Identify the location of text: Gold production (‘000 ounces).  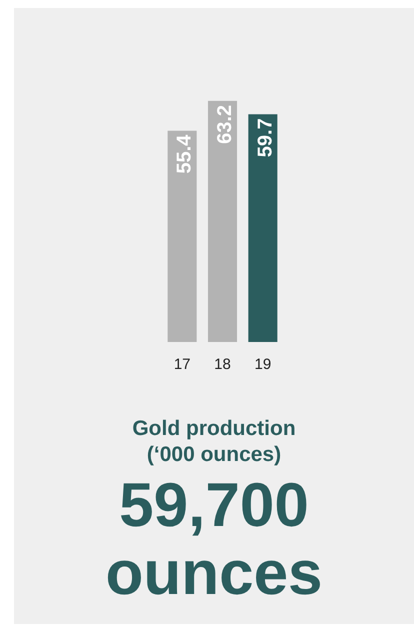
(214, 442).